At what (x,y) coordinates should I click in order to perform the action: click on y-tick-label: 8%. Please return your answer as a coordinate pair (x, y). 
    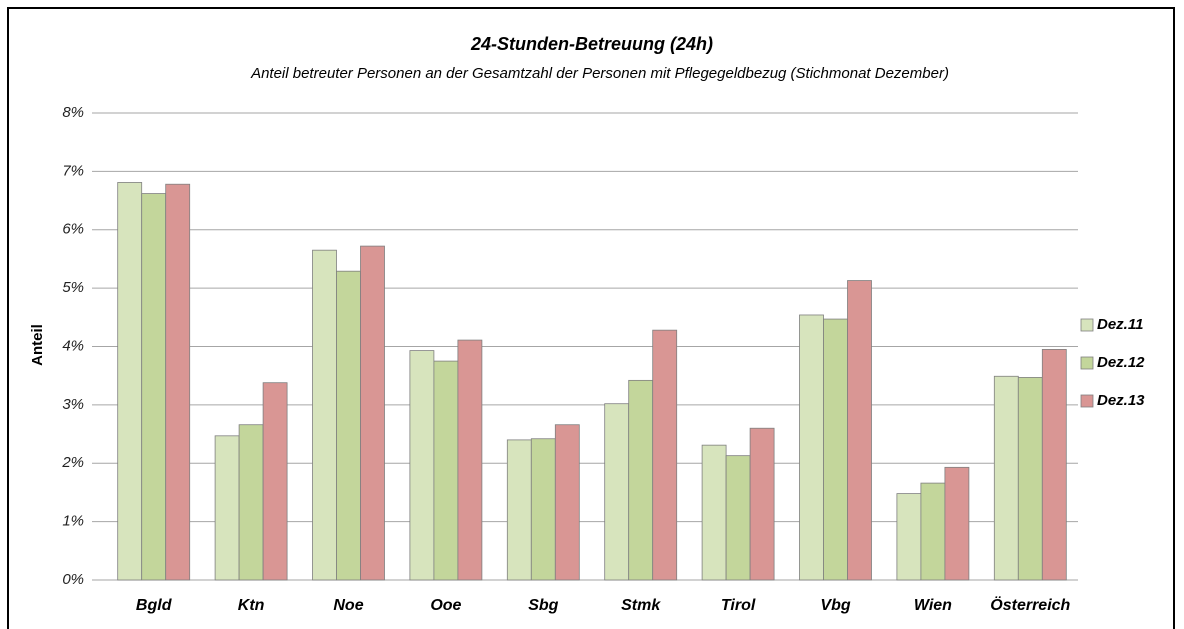
    Looking at the image, I should click on (73, 112).